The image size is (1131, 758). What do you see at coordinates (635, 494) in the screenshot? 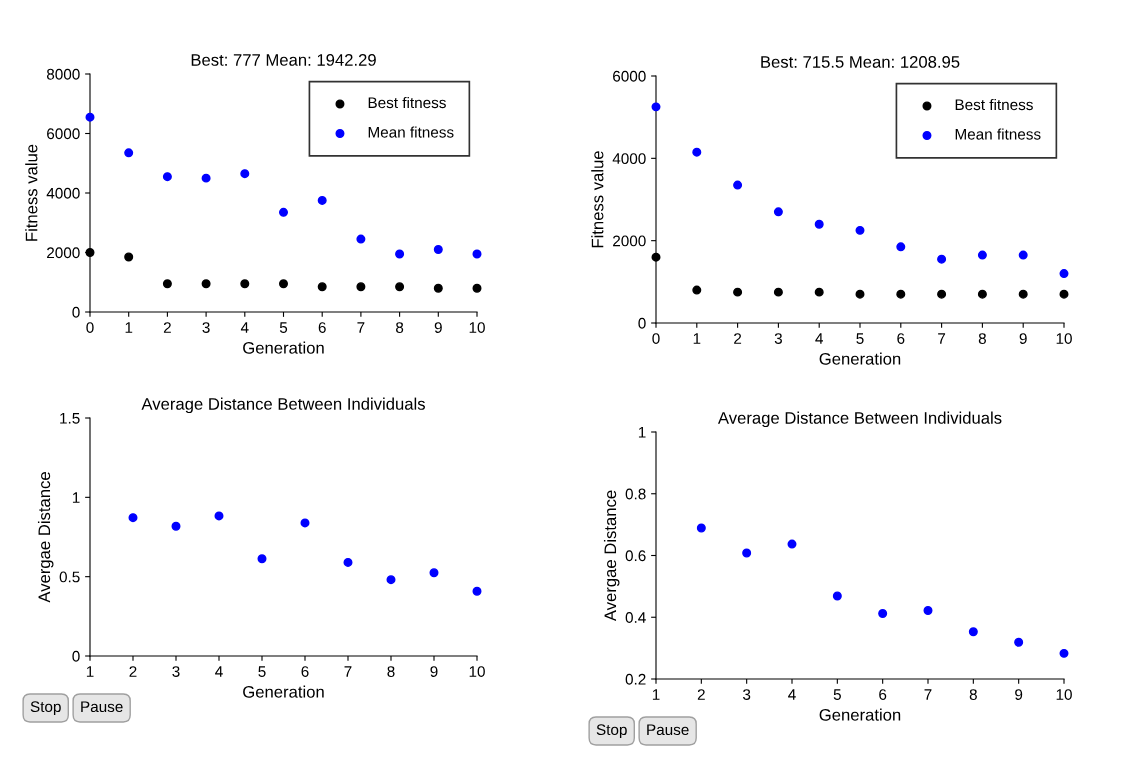
I see `y-tick-label: 0.8` at bounding box center [635, 494].